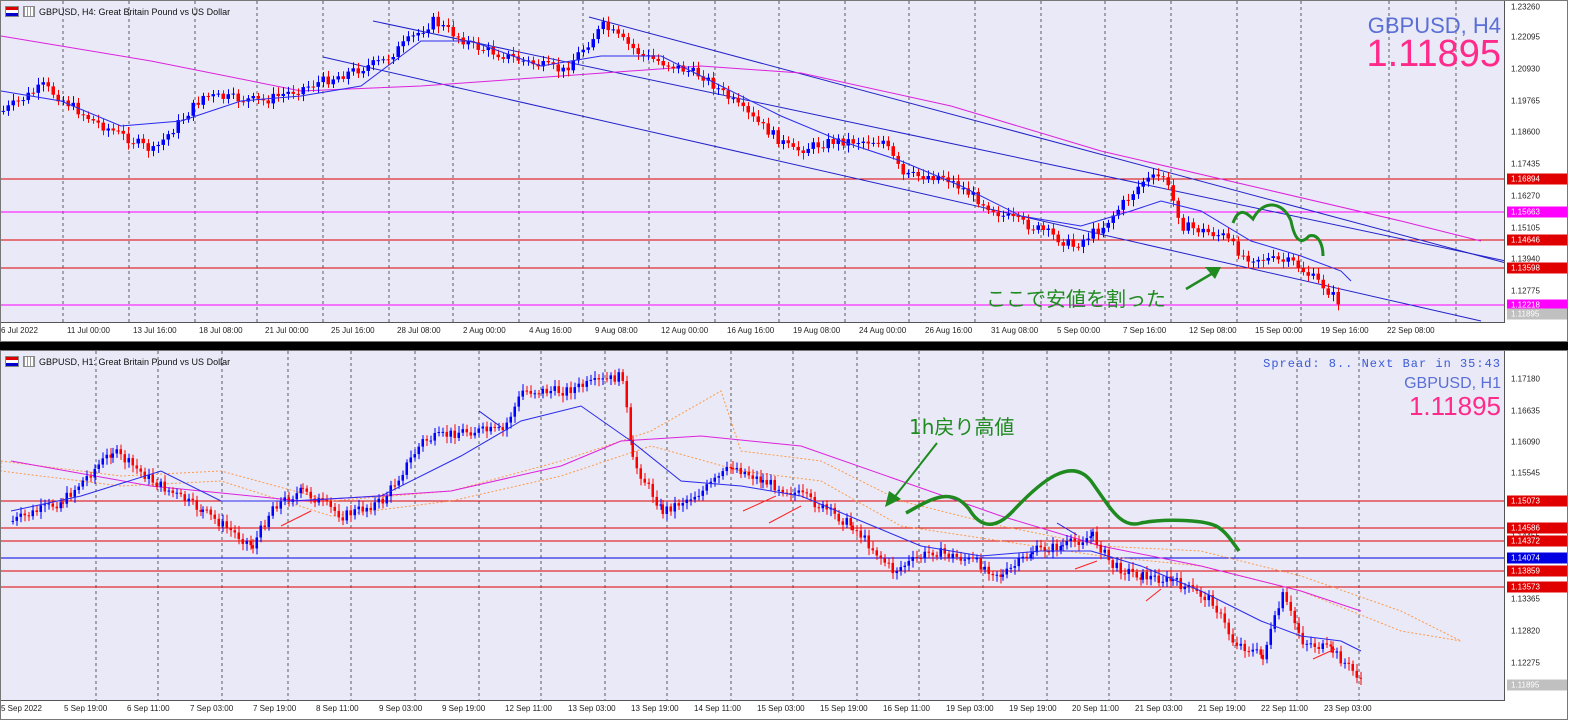  I want to click on price-axis-label: 1.15105, so click(1525, 228).